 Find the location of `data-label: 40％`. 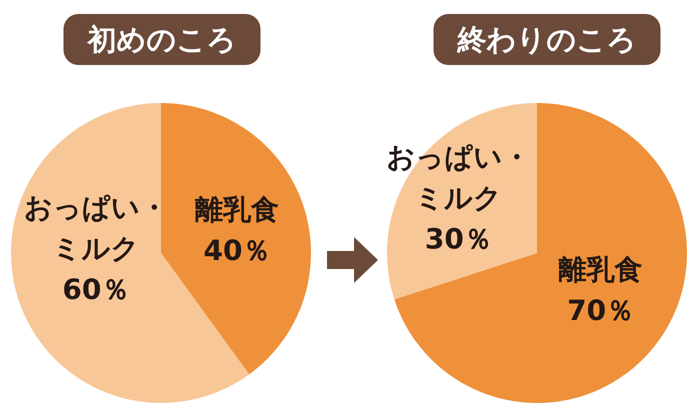

data-label: 40％ is located at coordinates (237, 250).